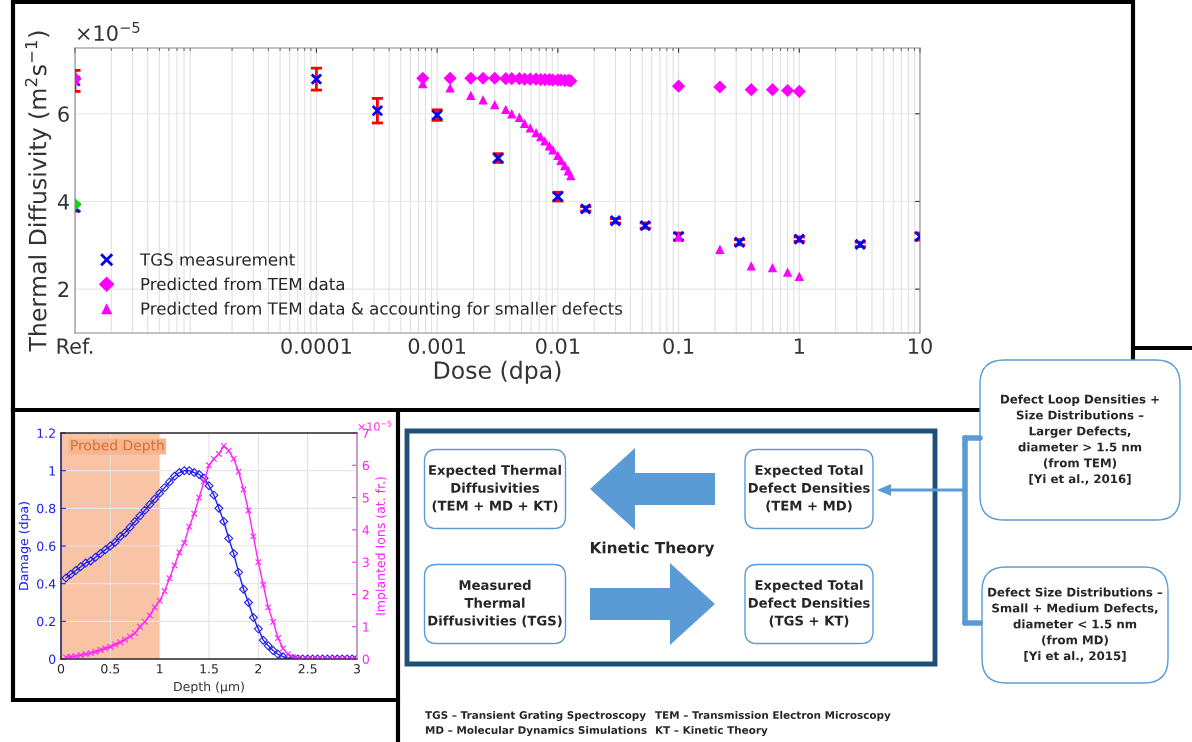 The width and height of the screenshot is (1192, 742). What do you see at coordinates (46, 584) in the screenshot?
I see `y-tick-label: 0.4` at bounding box center [46, 584].